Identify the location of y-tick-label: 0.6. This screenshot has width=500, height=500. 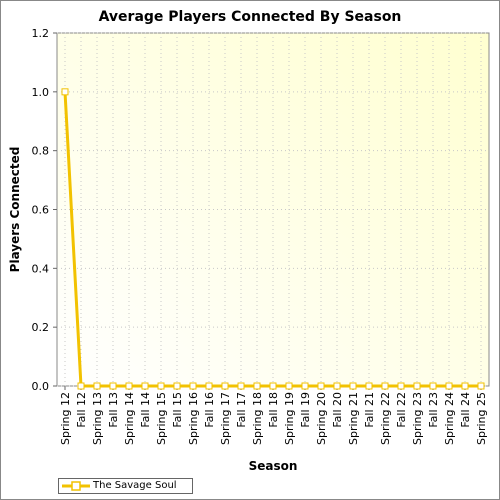
(41, 210).